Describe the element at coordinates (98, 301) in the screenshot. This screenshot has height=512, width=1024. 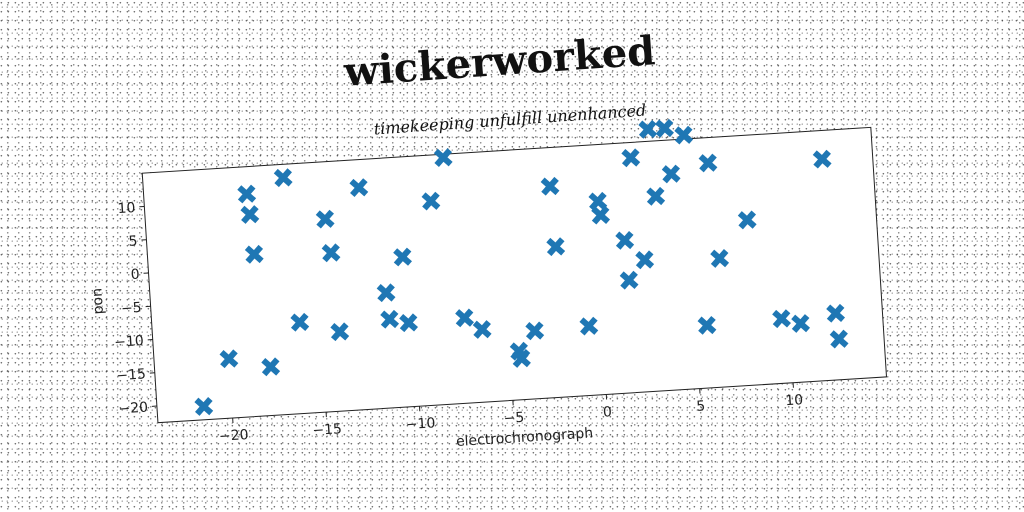
I see `y-axis-label: pon` at that location.